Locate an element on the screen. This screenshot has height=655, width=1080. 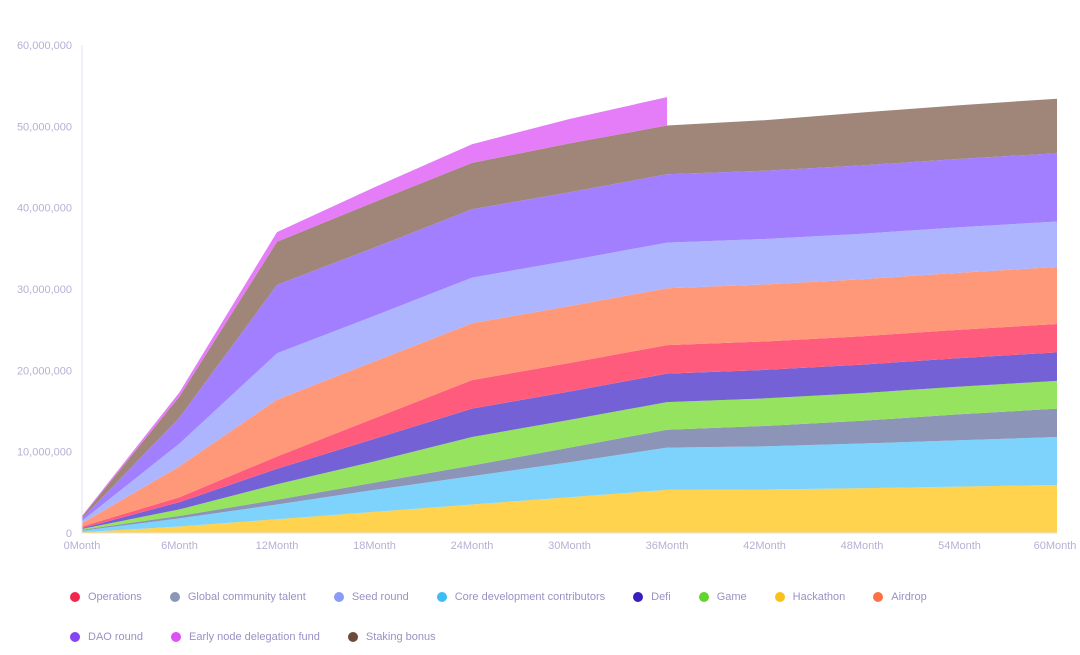
legend-label: Airdrop is located at coordinates (909, 597).